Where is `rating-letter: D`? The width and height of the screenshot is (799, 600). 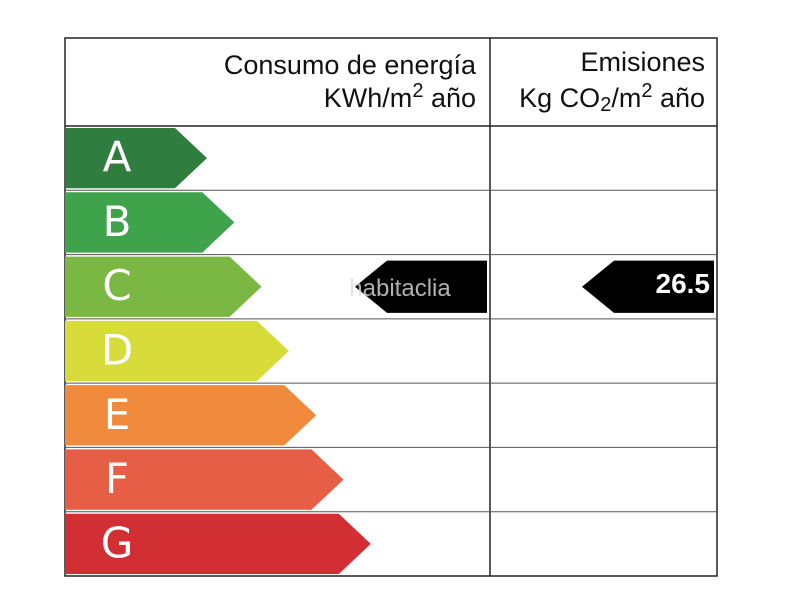
rating-letter: D is located at coordinates (117, 350).